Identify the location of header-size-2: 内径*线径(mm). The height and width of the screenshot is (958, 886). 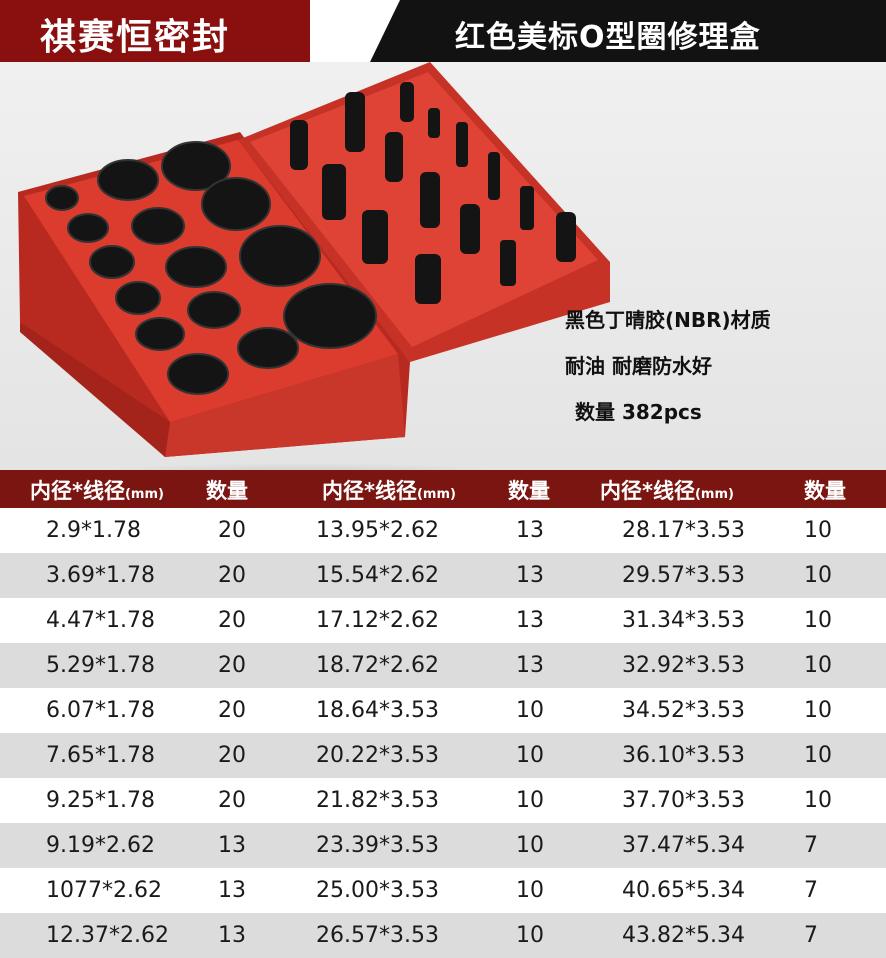
(389, 491).